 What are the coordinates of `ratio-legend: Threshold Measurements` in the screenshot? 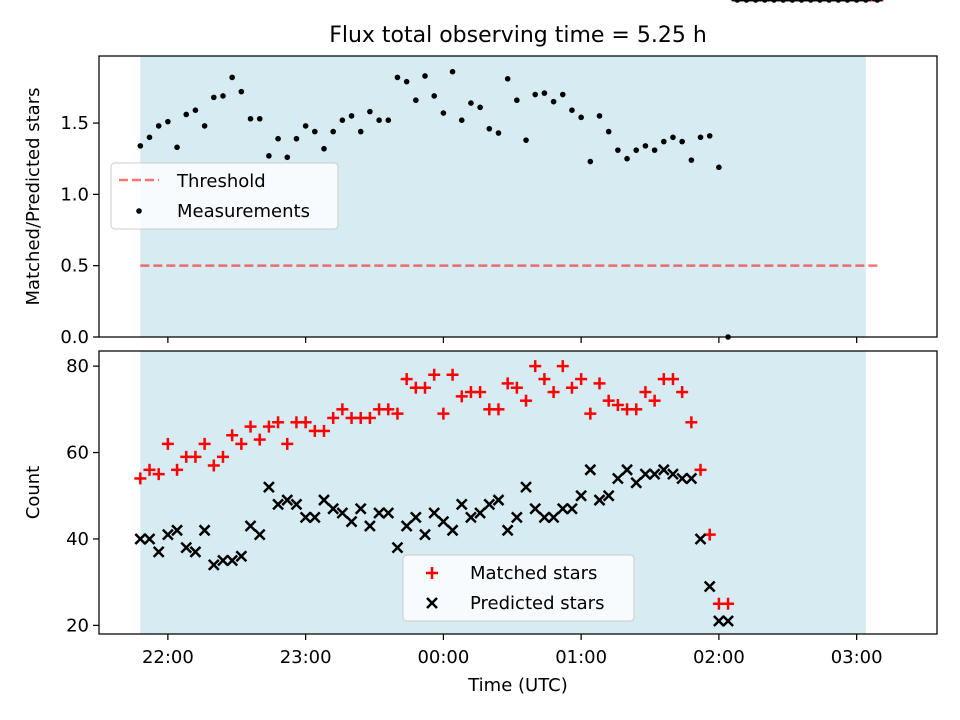 It's located at (224, 196).